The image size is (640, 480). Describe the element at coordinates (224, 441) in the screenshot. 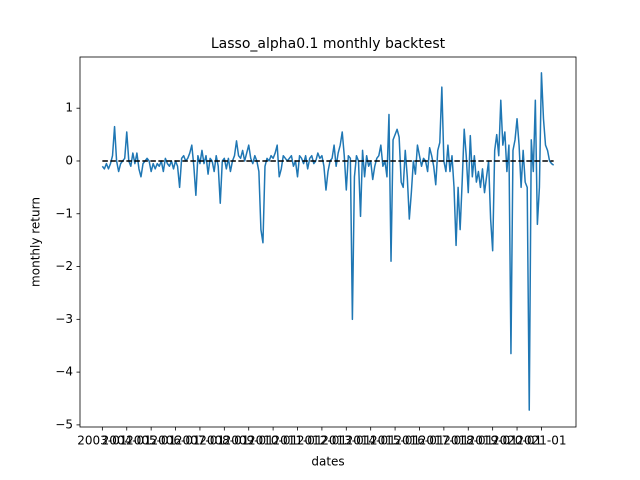

I see `x-tick-label: 2008-01` at that location.